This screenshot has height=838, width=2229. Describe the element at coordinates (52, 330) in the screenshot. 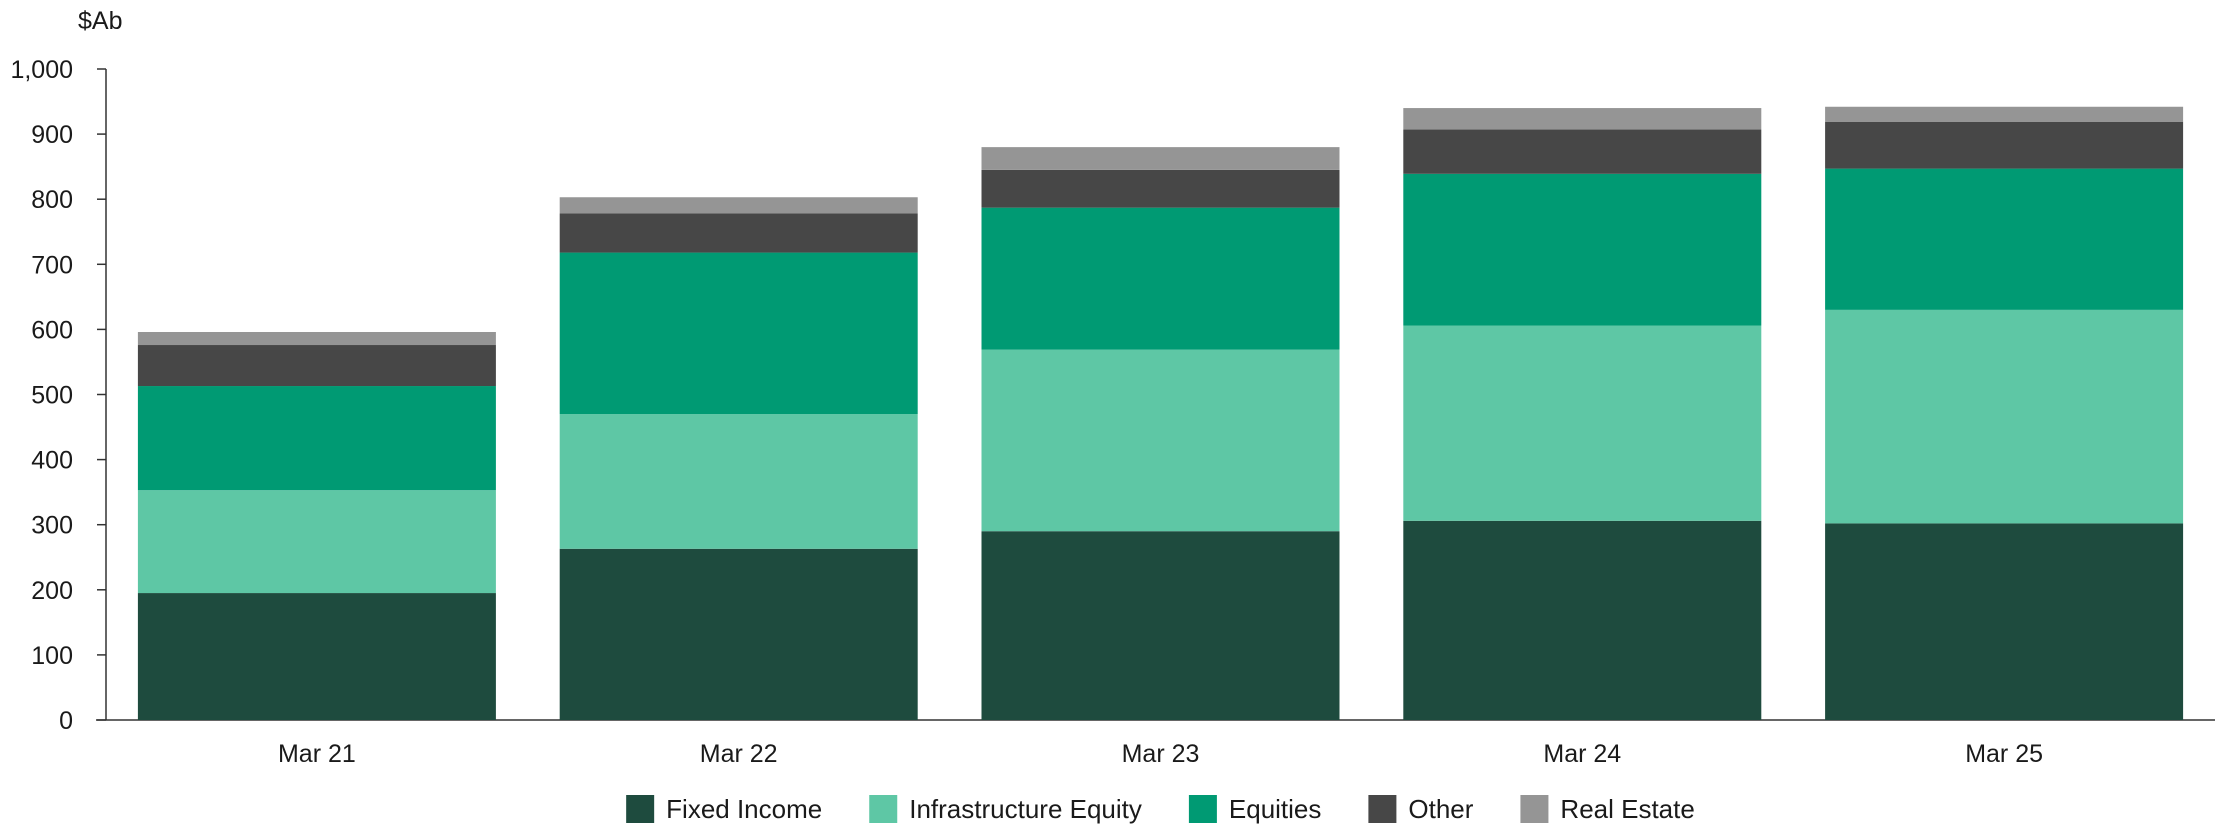

I see `y-tick-label: 600` at that location.